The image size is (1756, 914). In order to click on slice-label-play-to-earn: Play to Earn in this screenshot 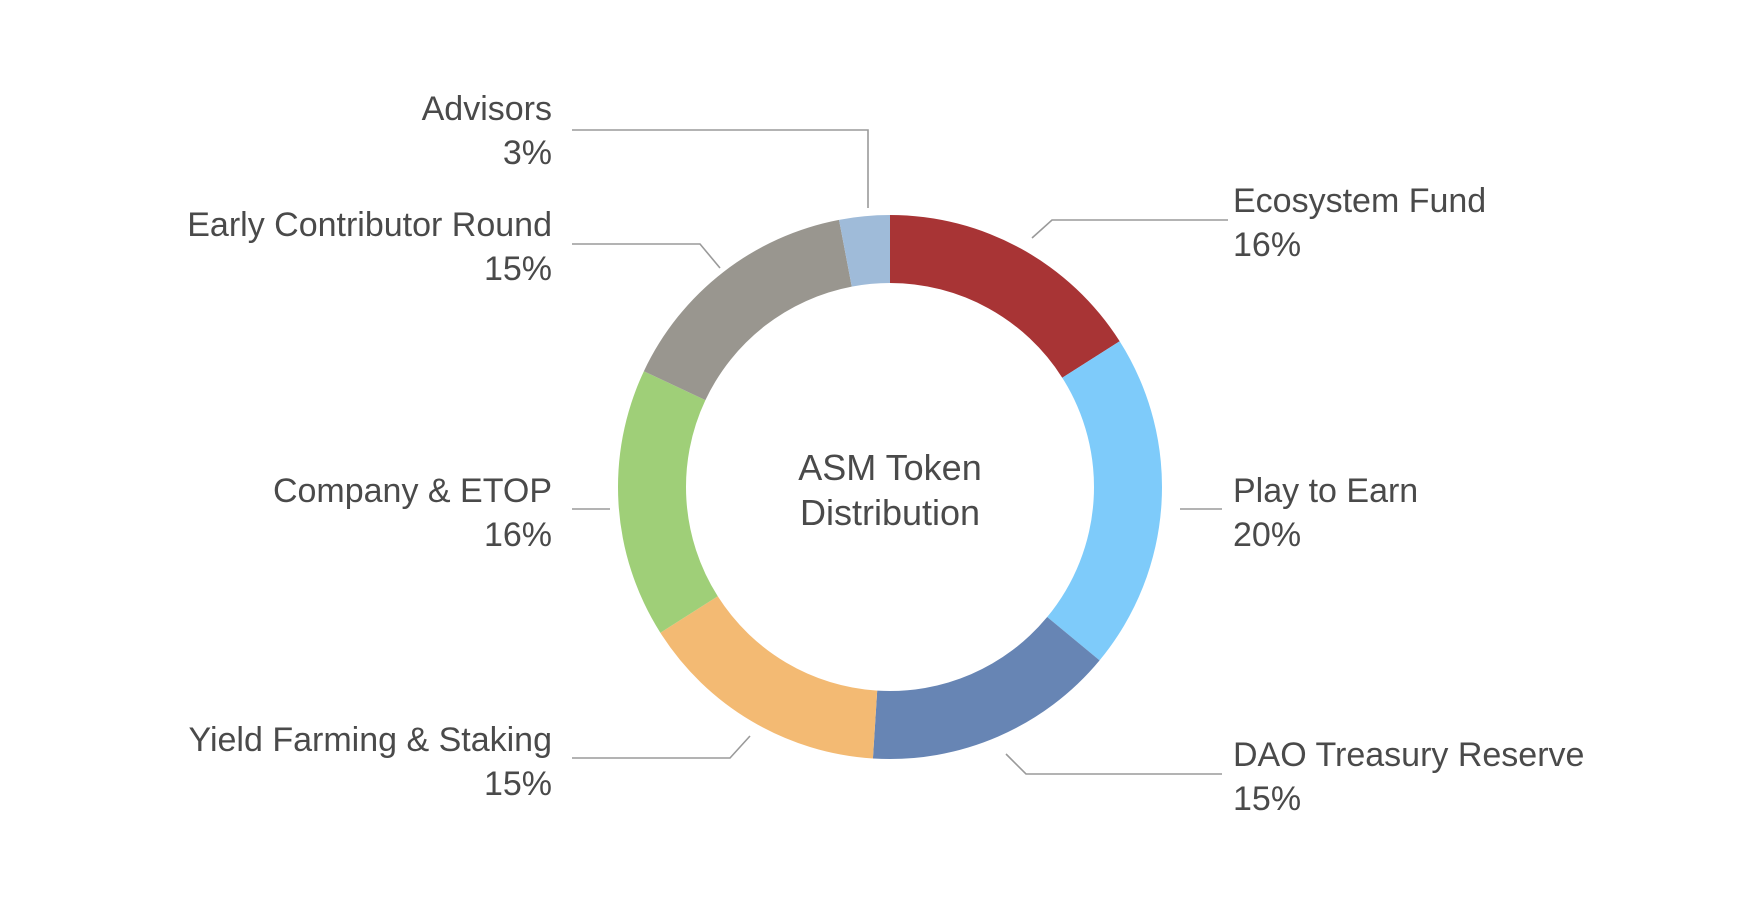, I will do `click(1325, 491)`.